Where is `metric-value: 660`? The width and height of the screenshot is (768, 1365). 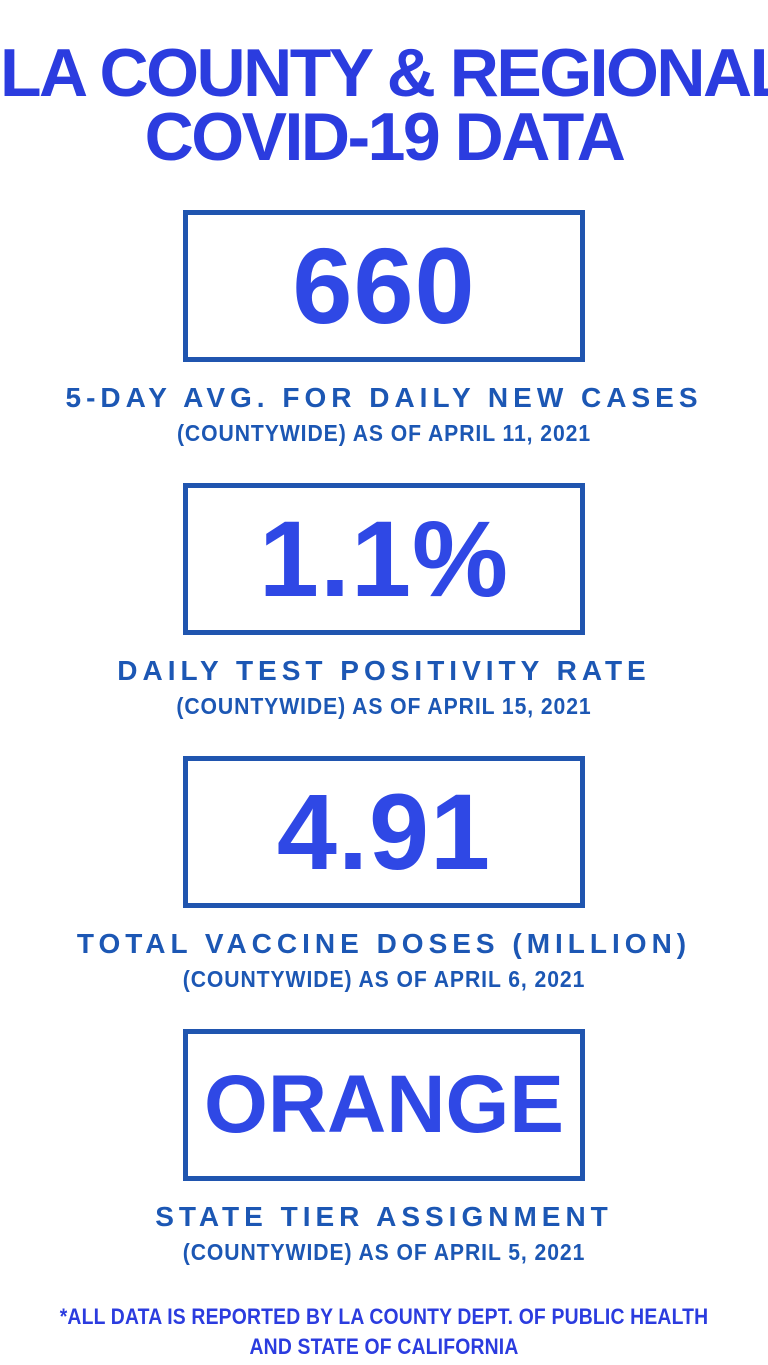
metric-value: 660 is located at coordinates (384, 285).